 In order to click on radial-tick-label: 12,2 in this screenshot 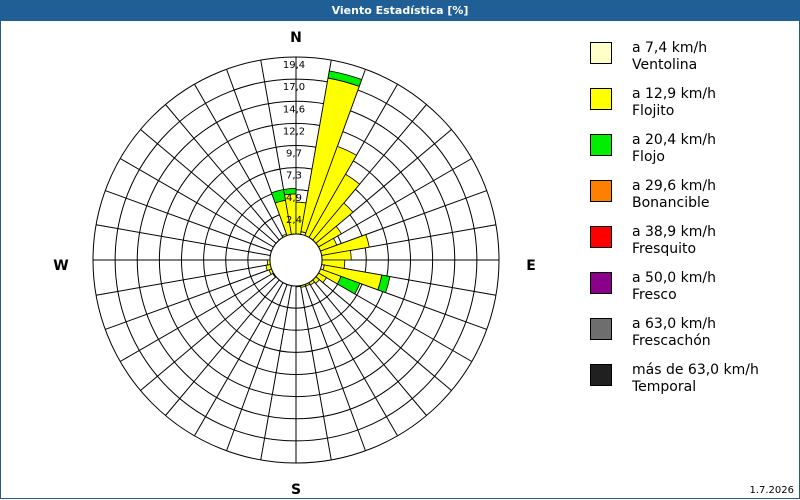, I will do `click(294, 131)`.